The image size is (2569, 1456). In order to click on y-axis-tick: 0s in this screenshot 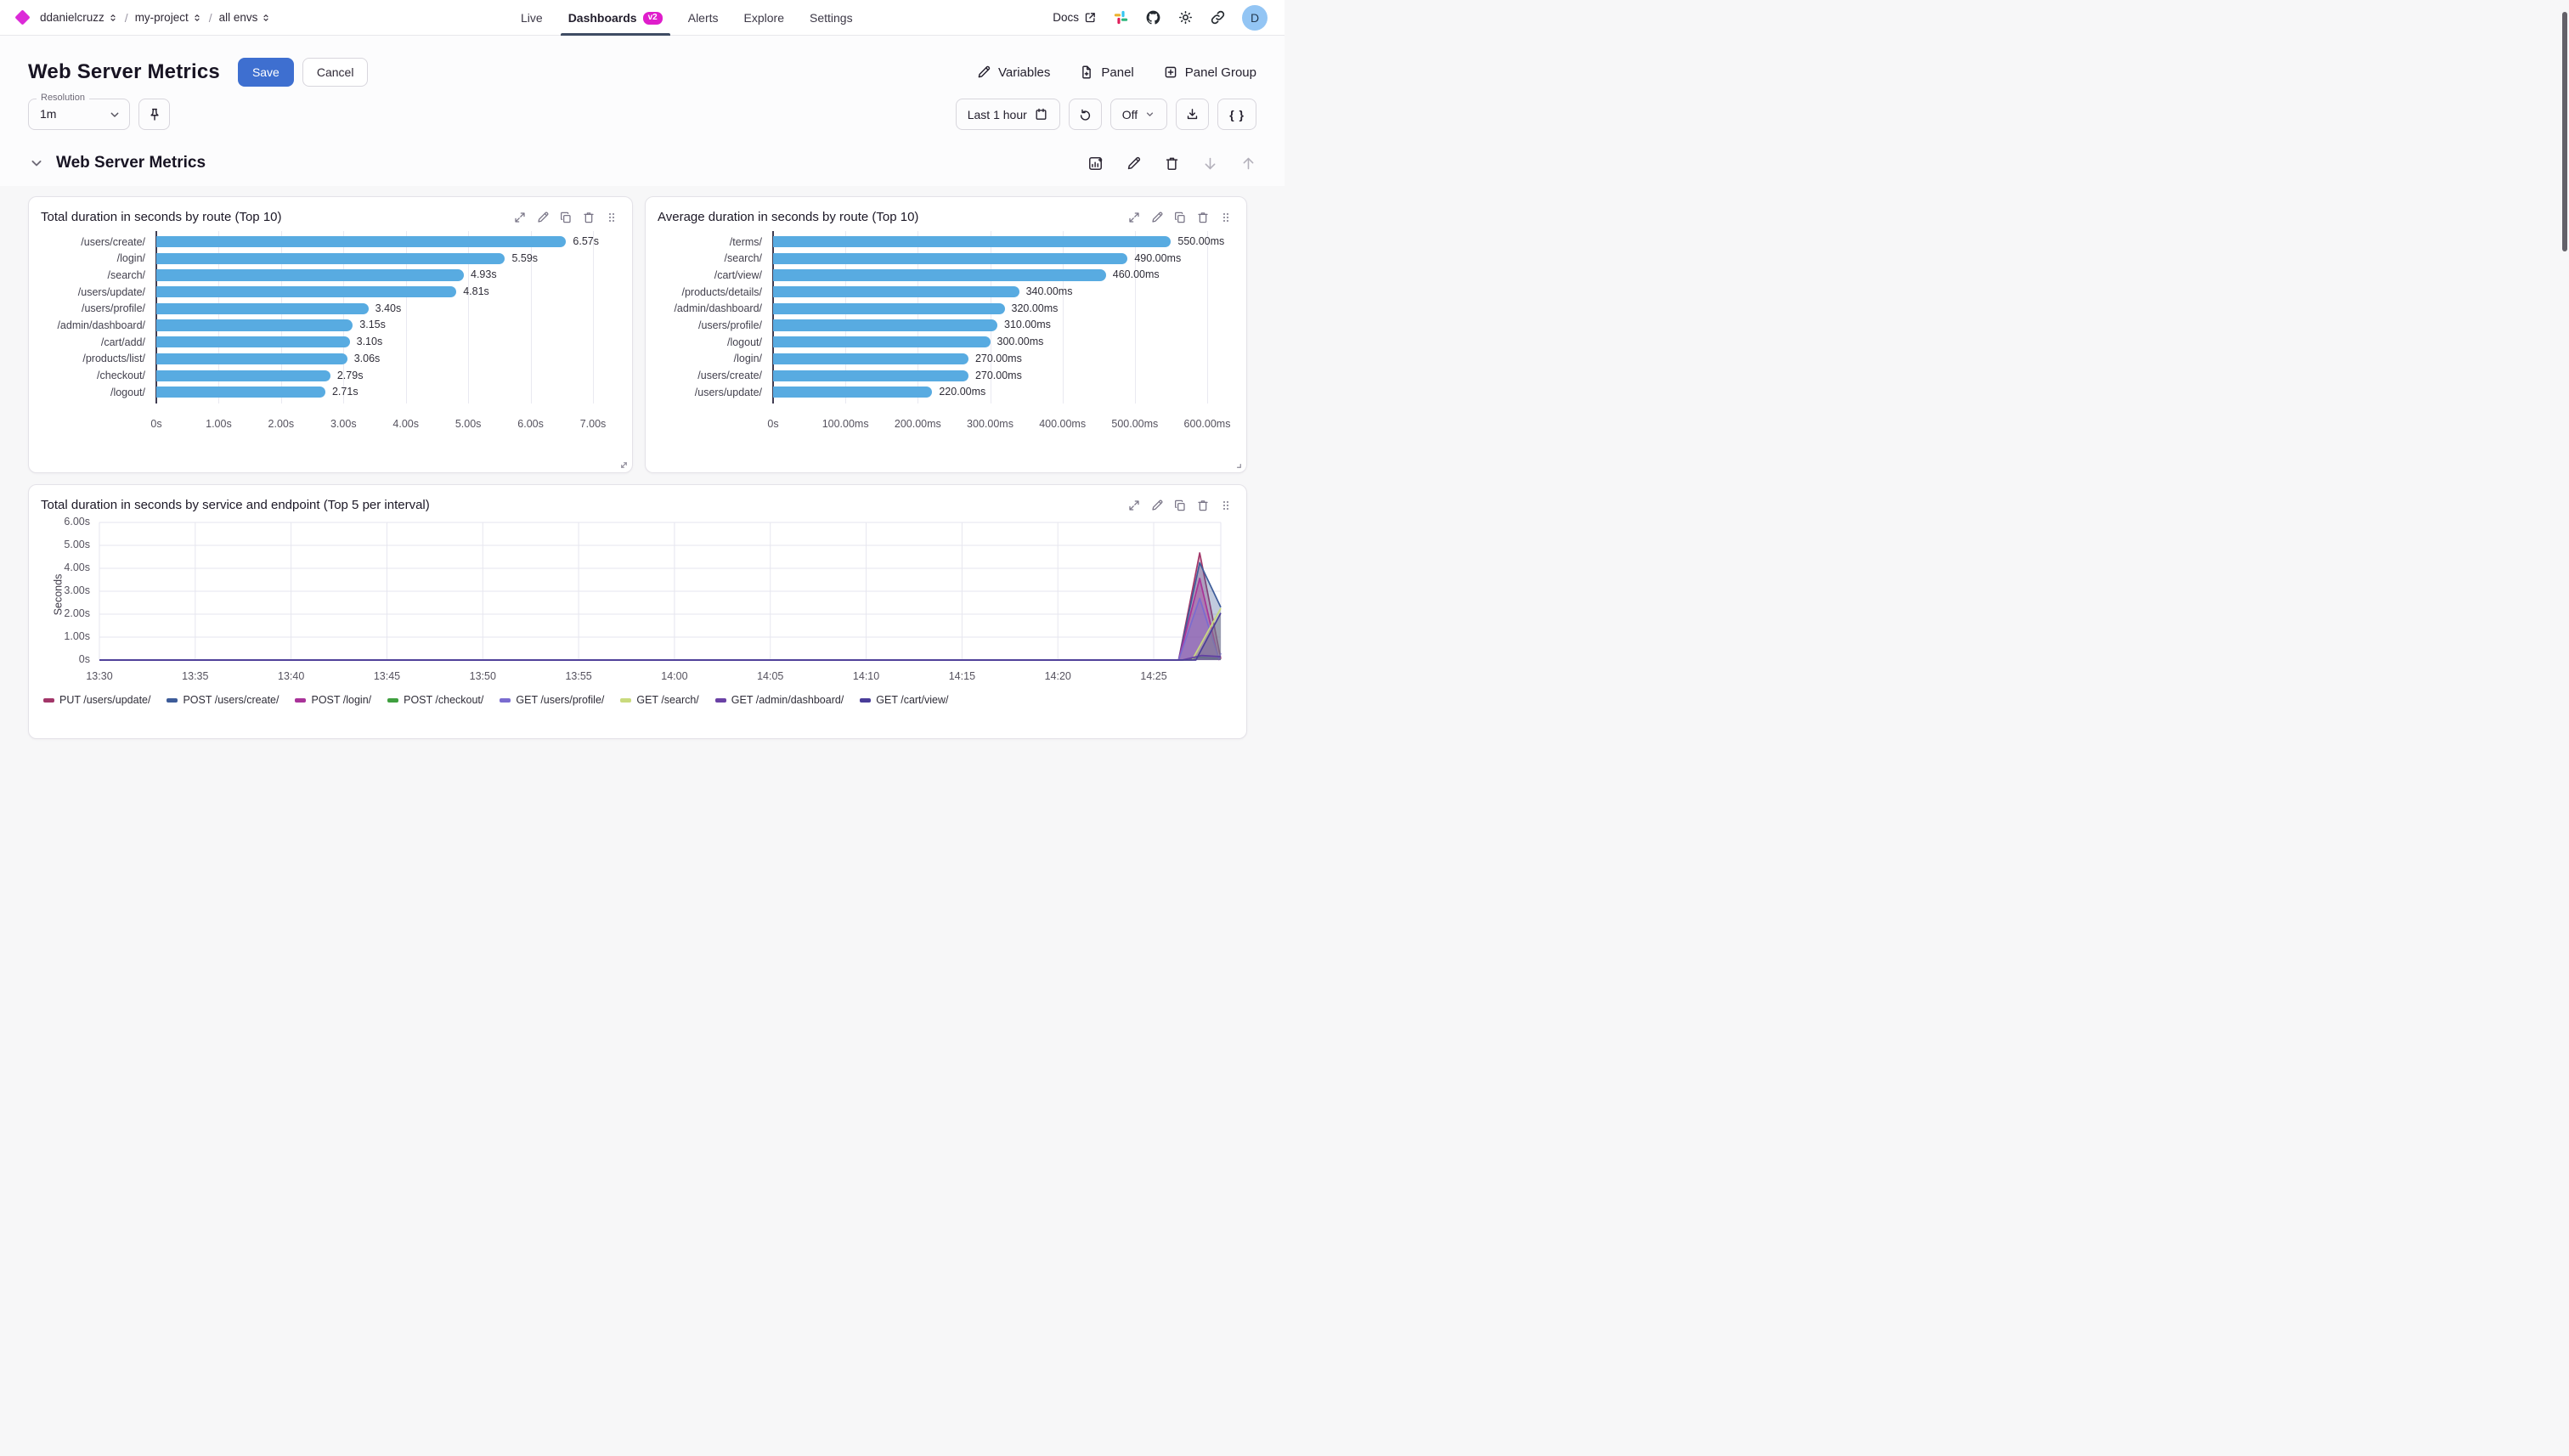, I will do `click(84, 659)`.